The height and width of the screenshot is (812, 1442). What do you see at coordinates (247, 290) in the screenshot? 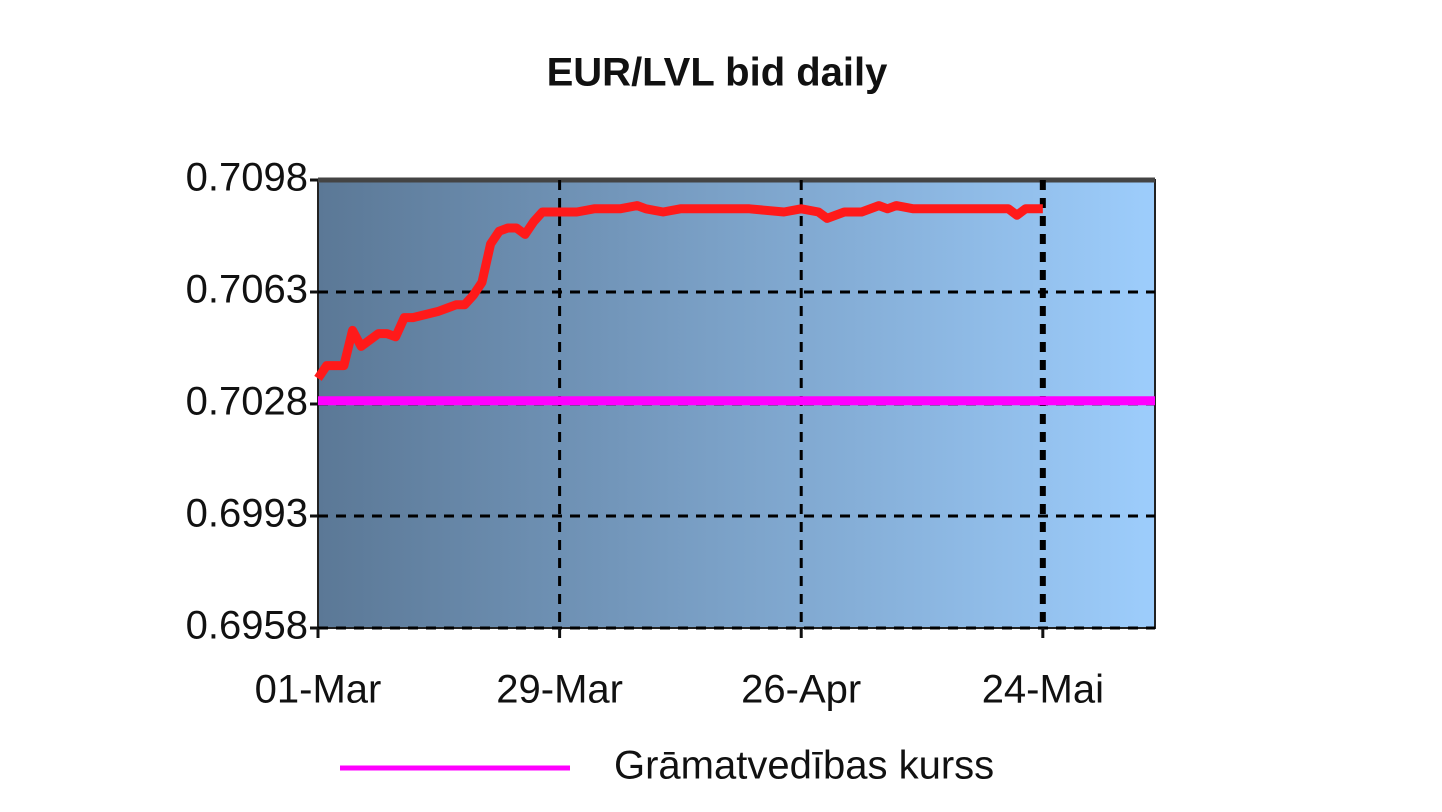
I see `y-tick-label: 0.7063` at bounding box center [247, 290].